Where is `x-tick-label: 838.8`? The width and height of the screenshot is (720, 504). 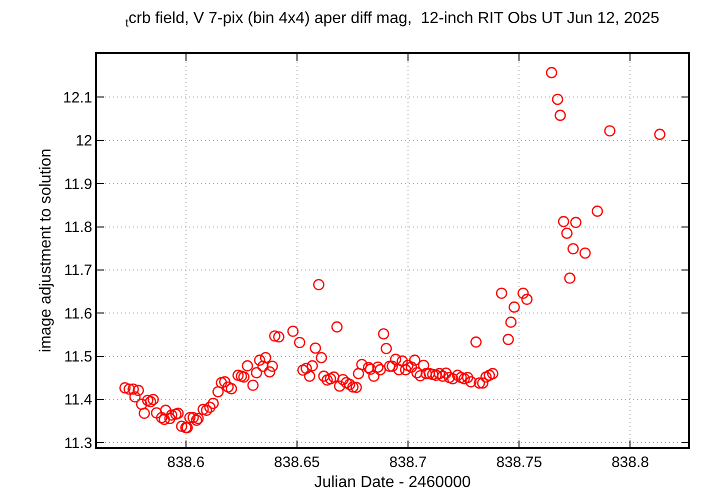 x-tick-label: 838.8 is located at coordinates (630, 462).